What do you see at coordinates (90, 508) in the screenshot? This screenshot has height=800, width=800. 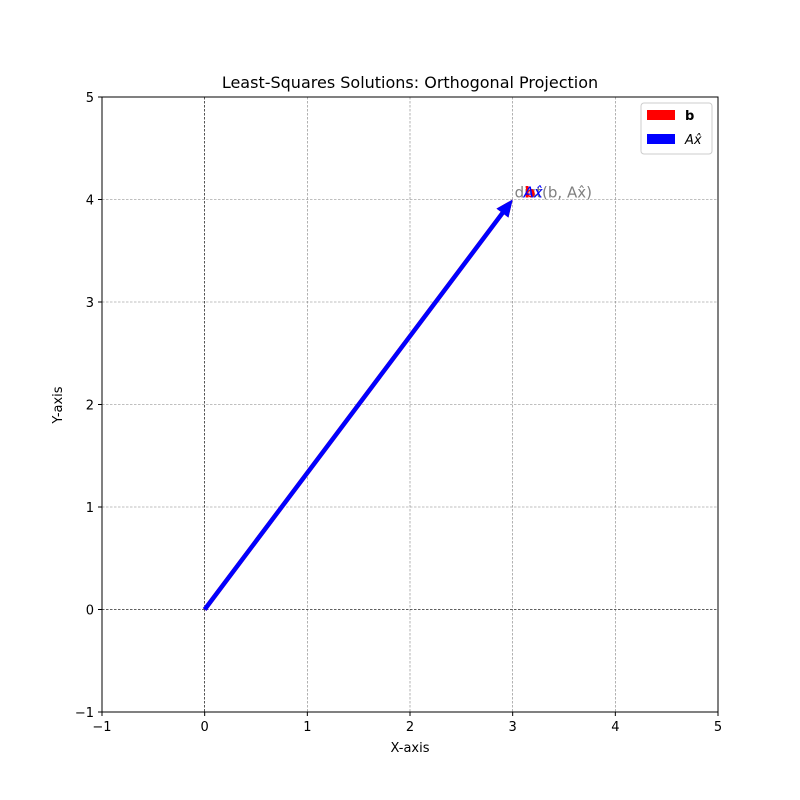 I see `y-tick-label: 1` at bounding box center [90, 508].